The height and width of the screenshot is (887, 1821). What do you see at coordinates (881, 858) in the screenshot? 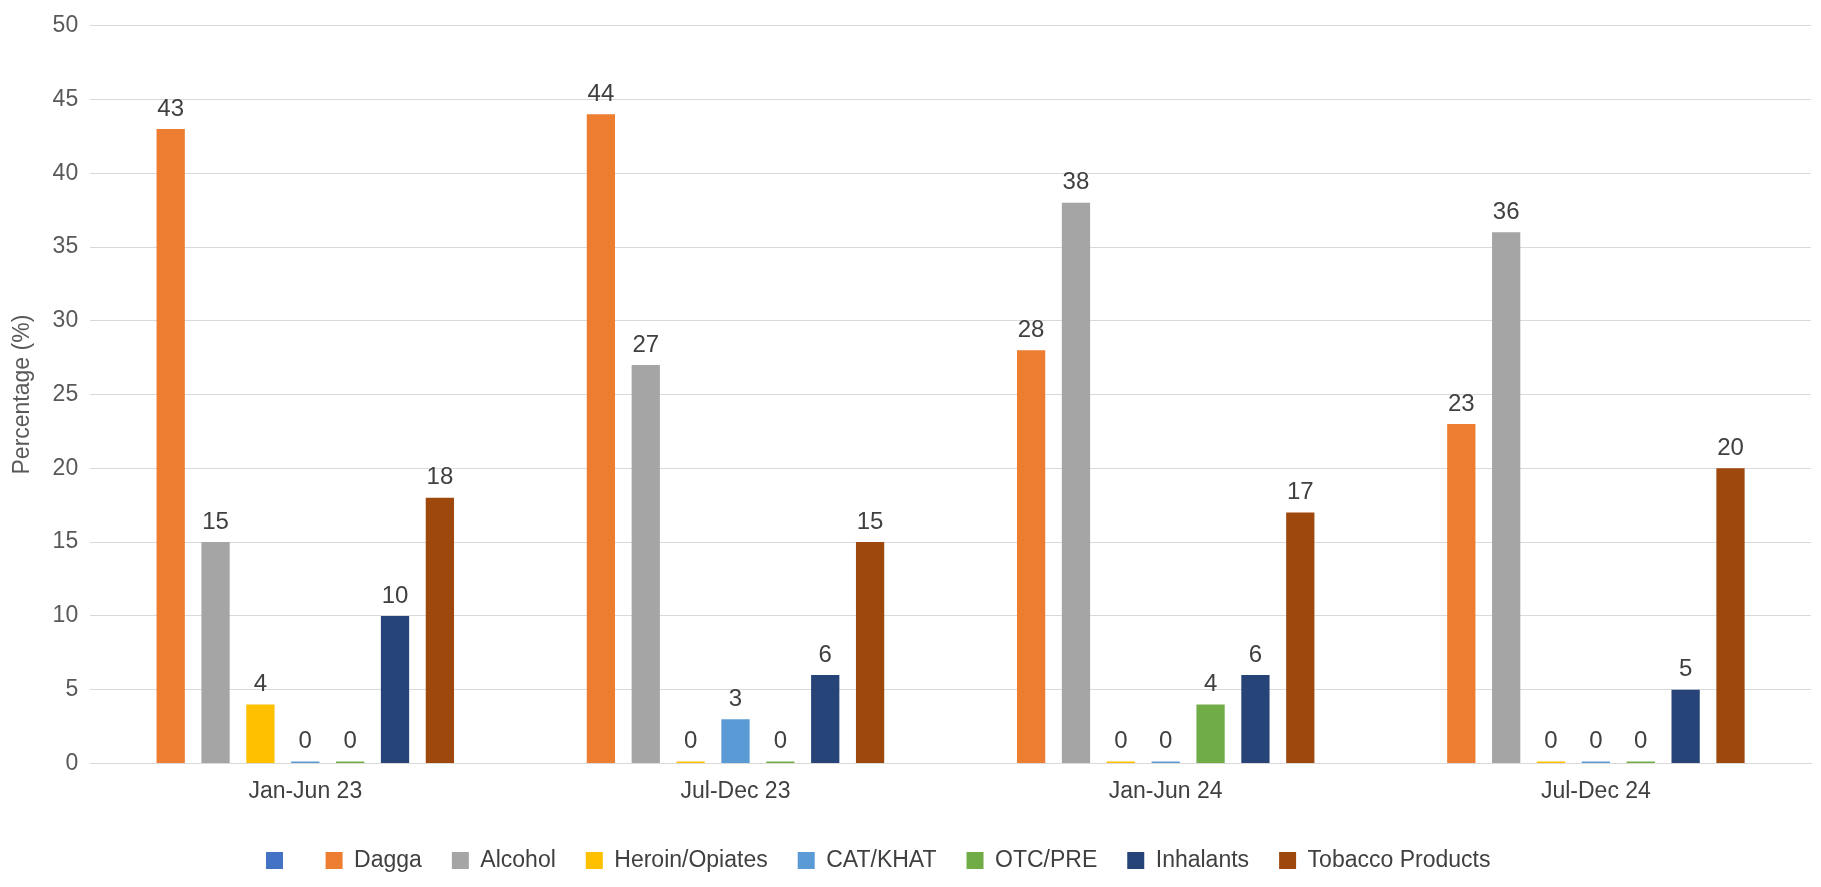
I see `legend-label: CAT/KHAT` at bounding box center [881, 858].